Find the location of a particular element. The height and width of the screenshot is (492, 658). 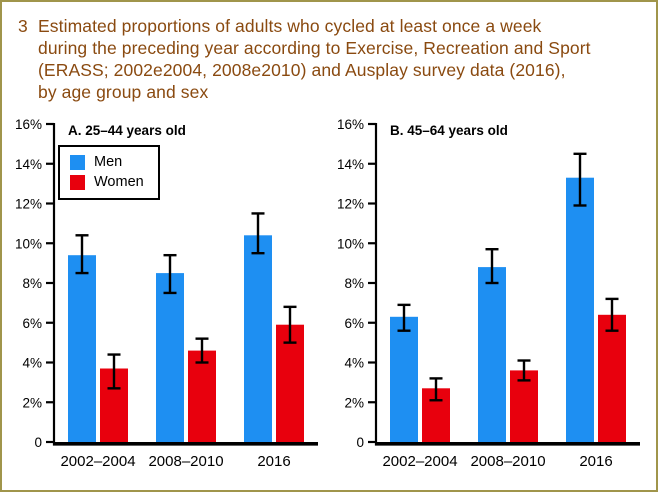

legend-label-women: Women is located at coordinates (119, 182).